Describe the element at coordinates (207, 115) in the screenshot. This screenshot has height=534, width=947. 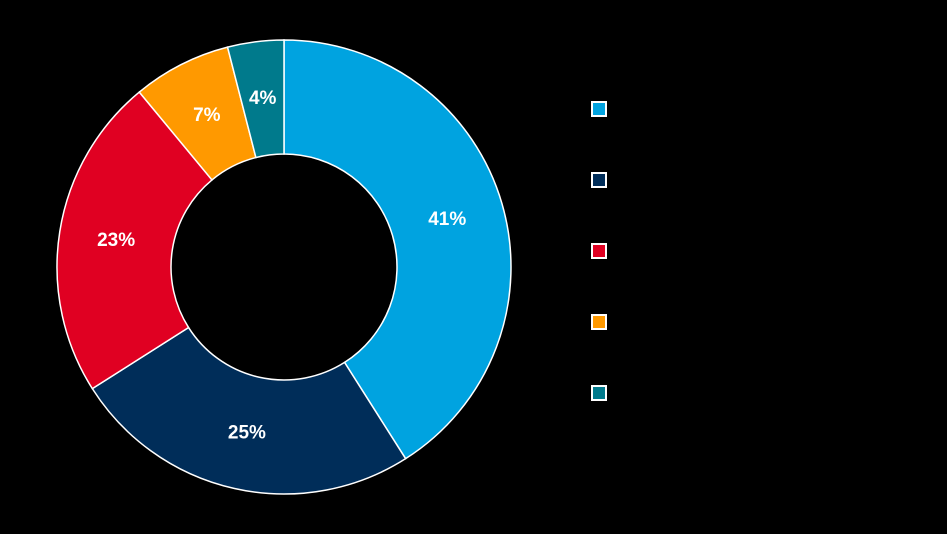
I see `slice-percent-label: 7%` at that location.